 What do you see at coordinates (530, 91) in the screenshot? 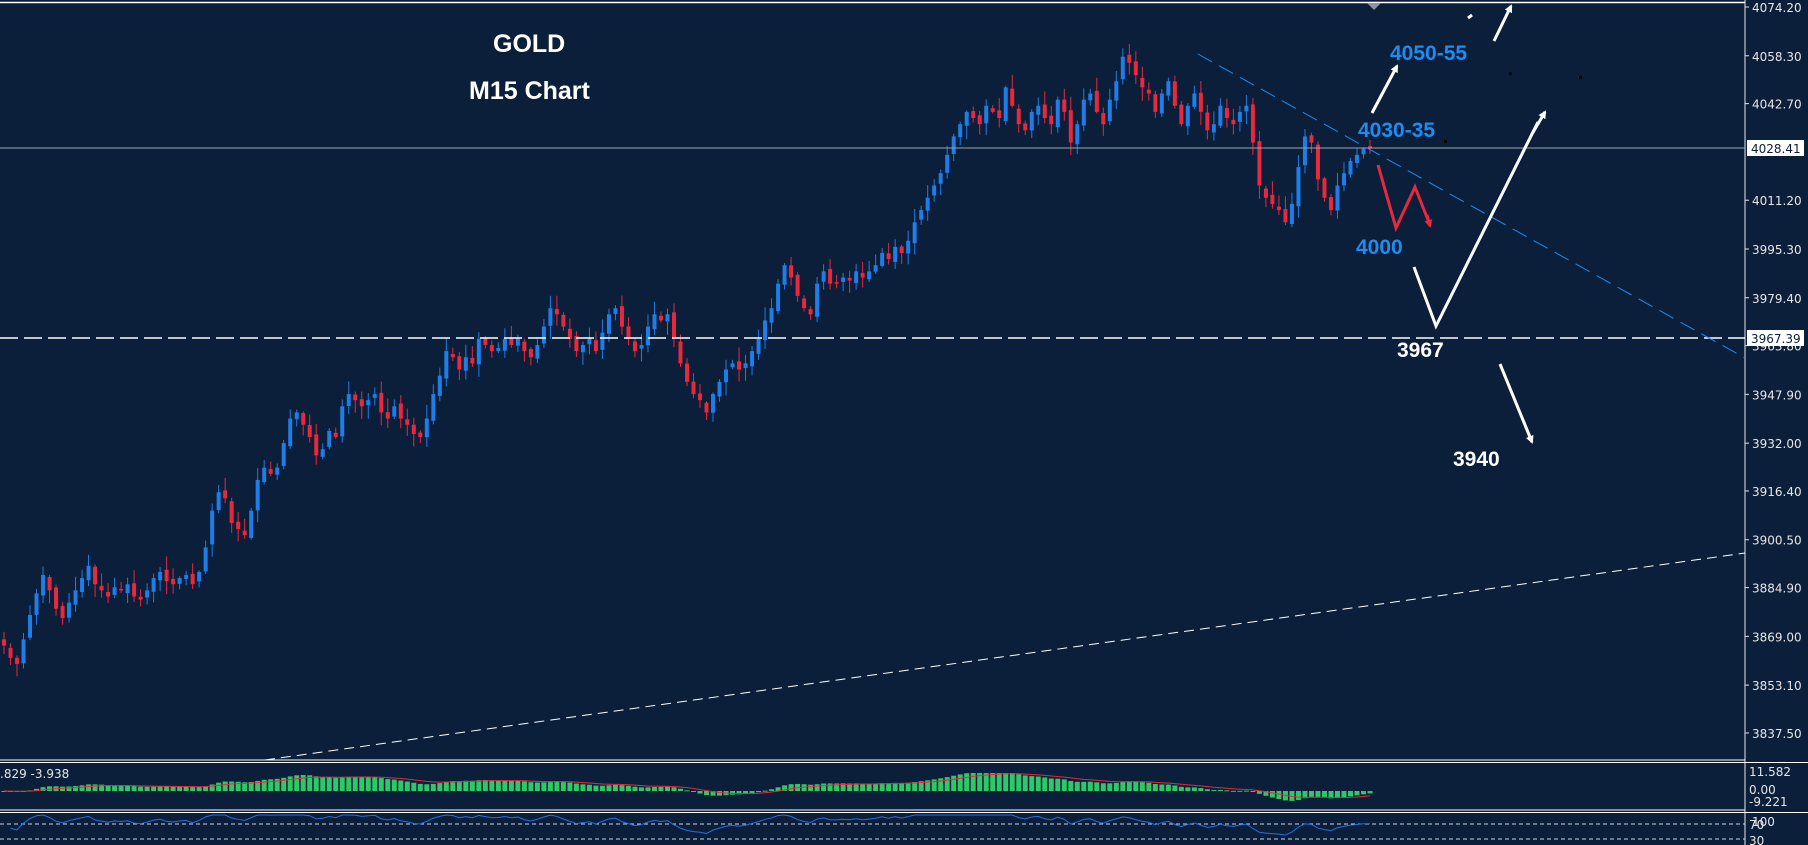
I see `chart-subtitle: M15 Chart` at bounding box center [530, 91].